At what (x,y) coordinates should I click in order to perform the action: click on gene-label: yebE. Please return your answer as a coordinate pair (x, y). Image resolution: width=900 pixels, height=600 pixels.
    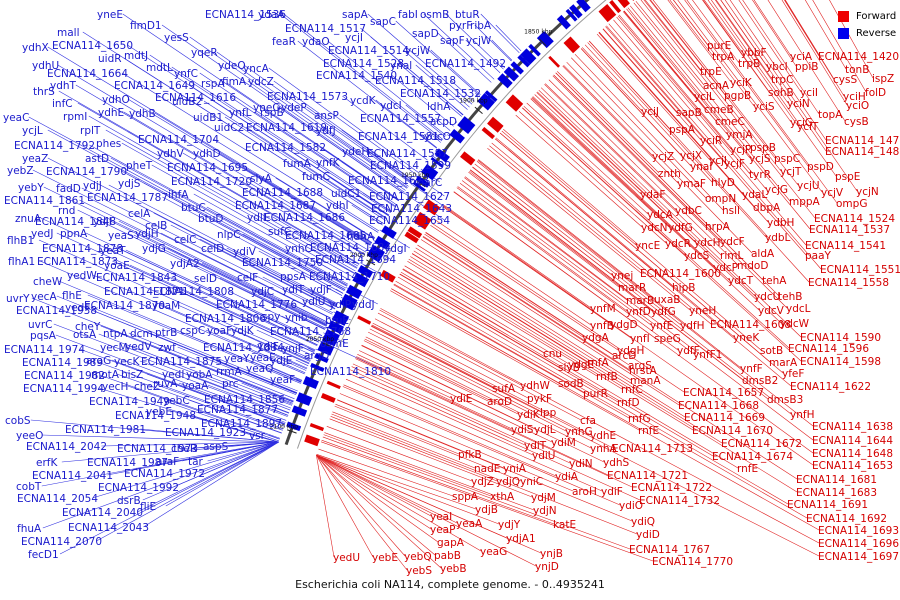
    Looking at the image, I should click on (159, 412).